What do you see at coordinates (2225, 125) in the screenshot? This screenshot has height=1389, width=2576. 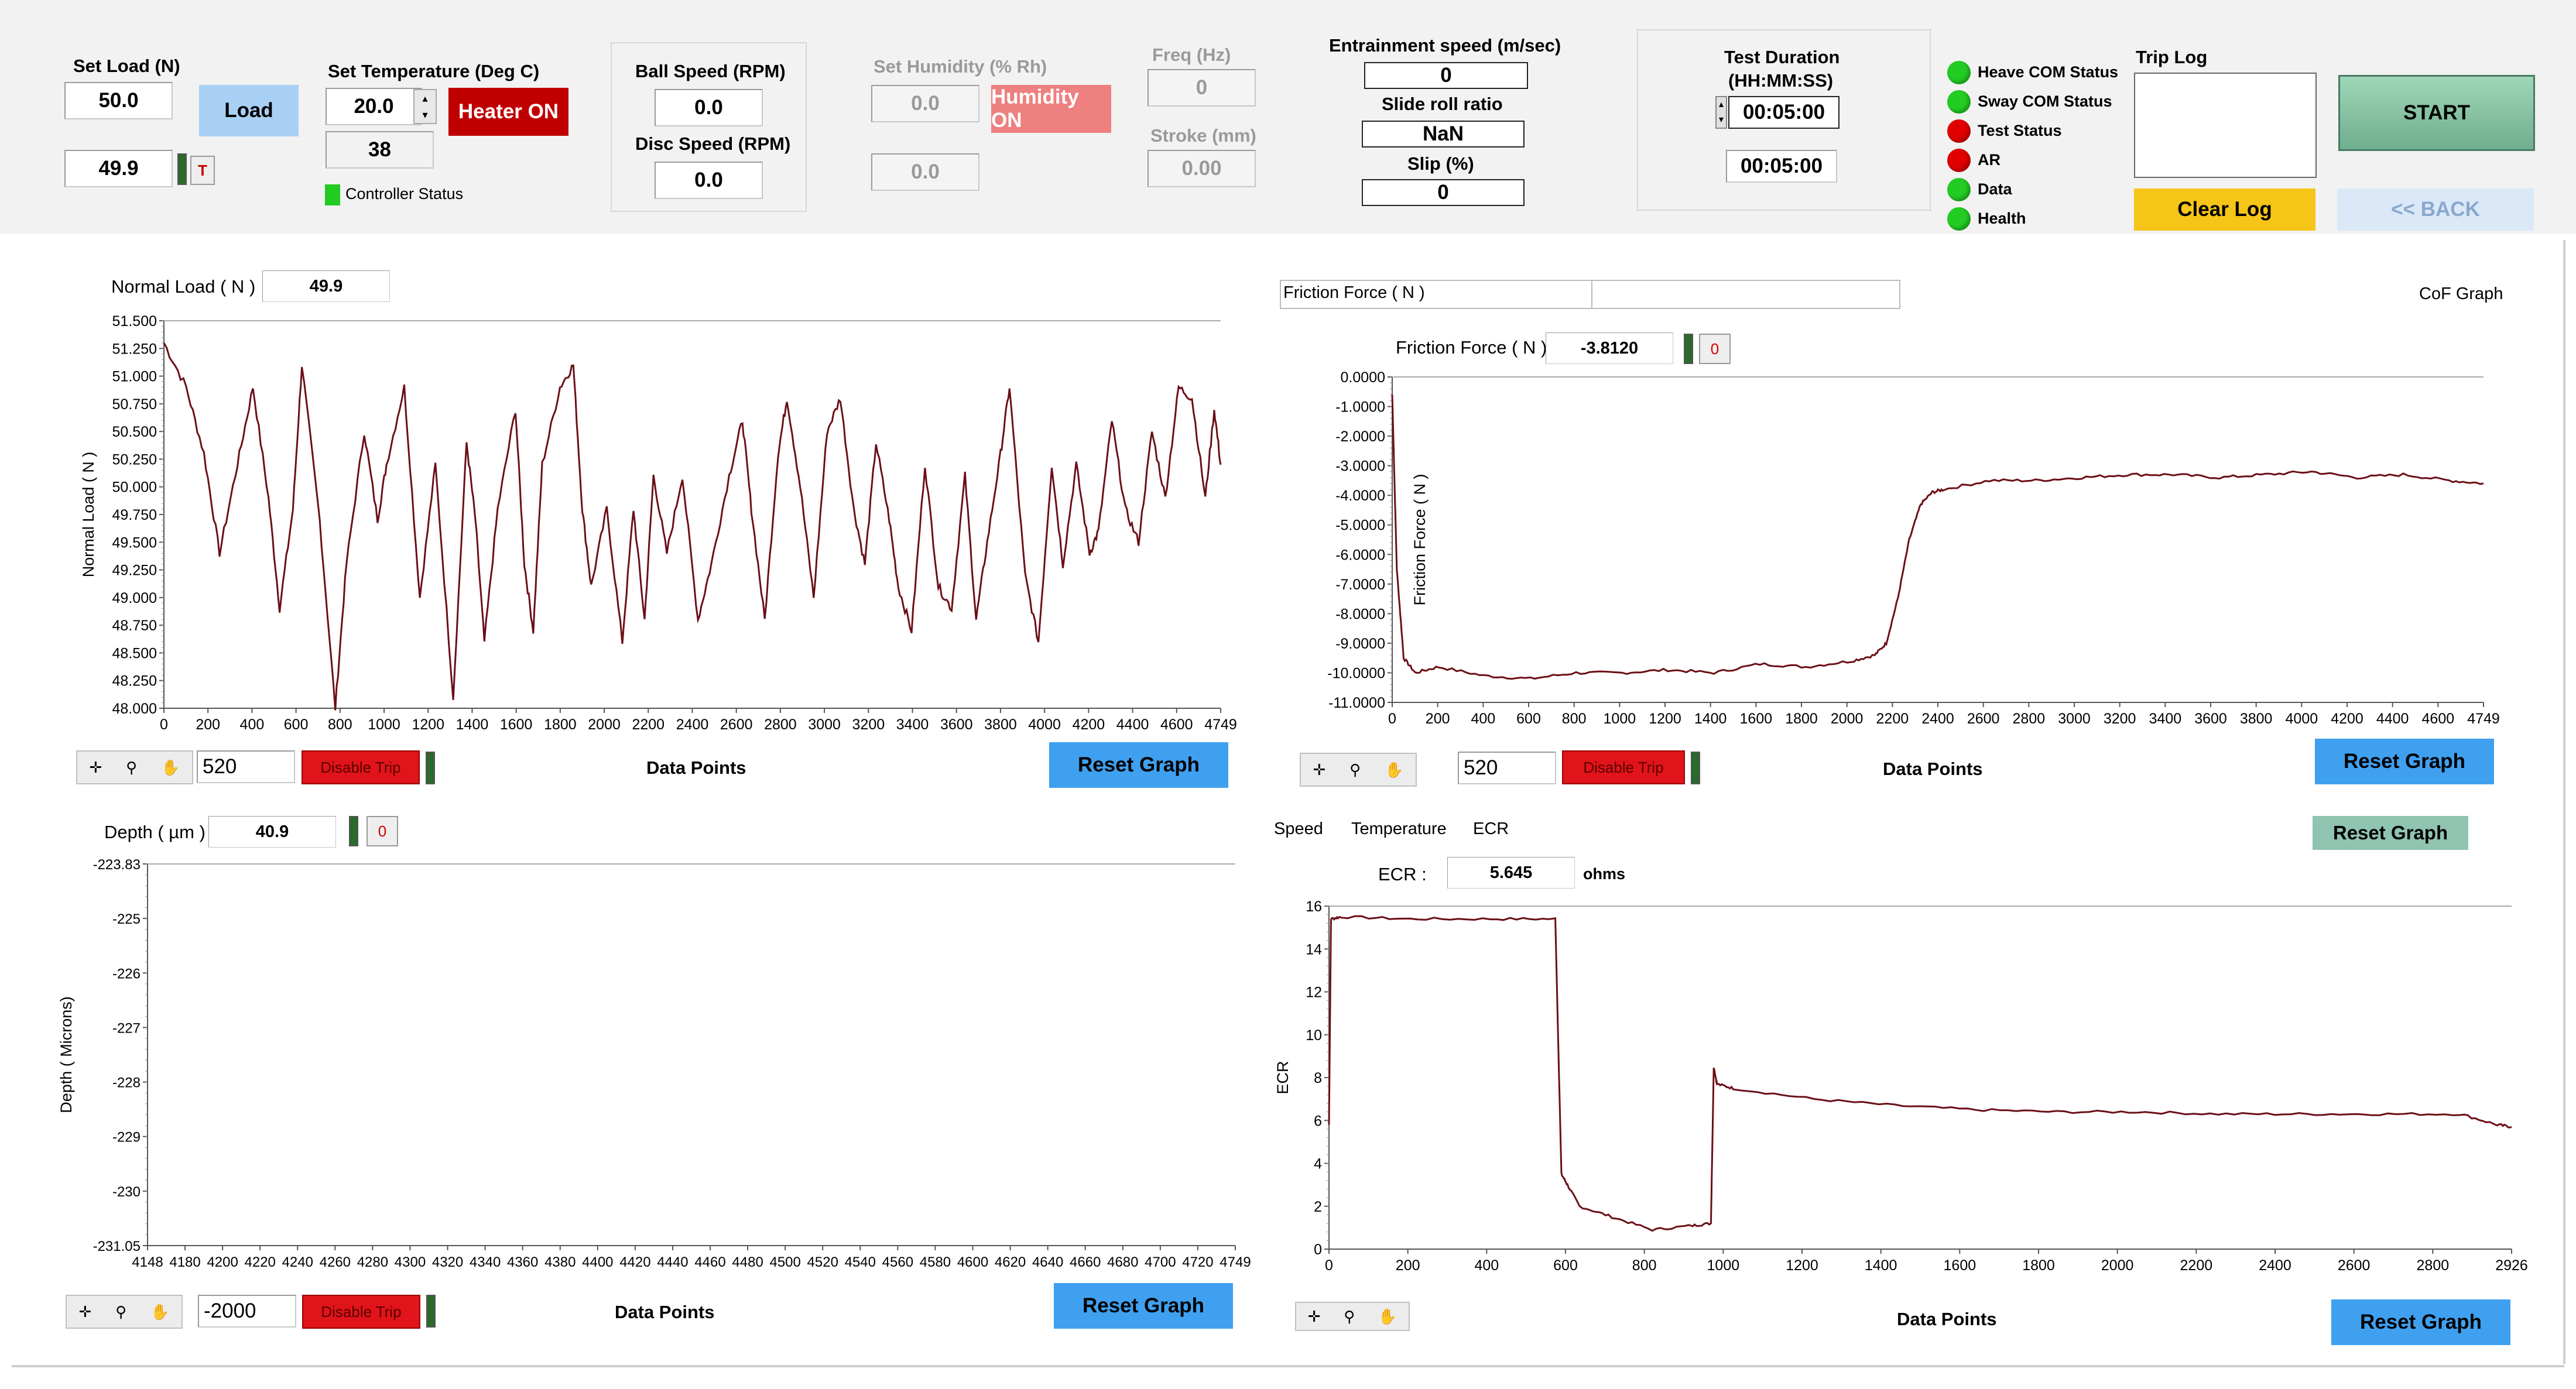 I see `trip-log-box` at bounding box center [2225, 125].